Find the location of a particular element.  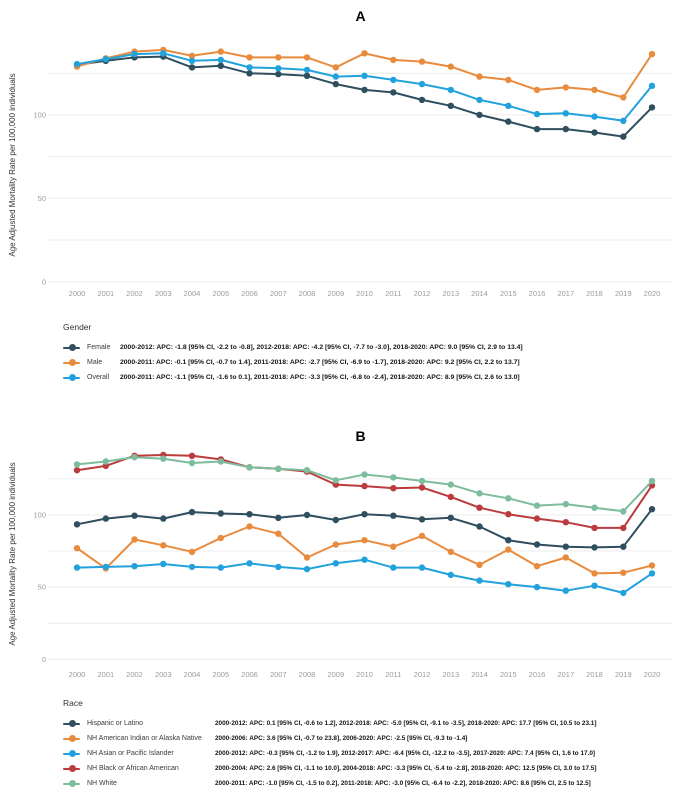

x-tick-label: 2009 is located at coordinates (335, 674).